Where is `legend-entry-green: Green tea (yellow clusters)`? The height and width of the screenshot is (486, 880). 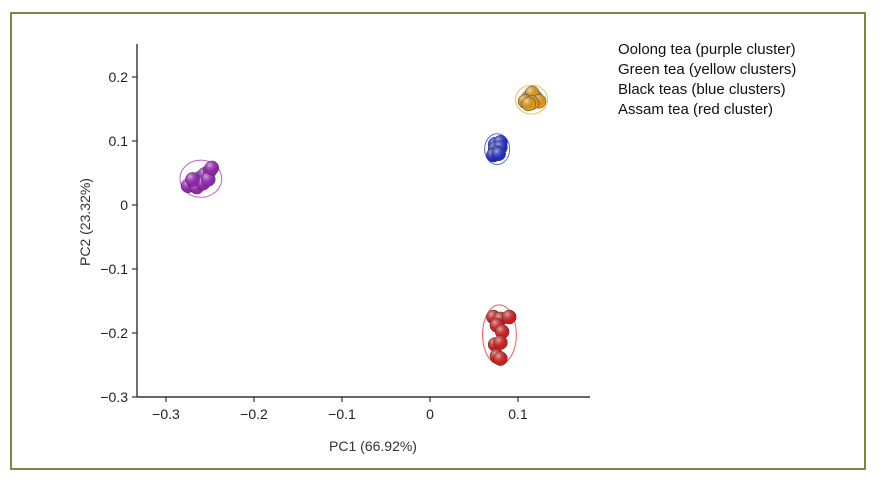
legend-entry-green: Green tea (yellow clusters) is located at coordinates (707, 69).